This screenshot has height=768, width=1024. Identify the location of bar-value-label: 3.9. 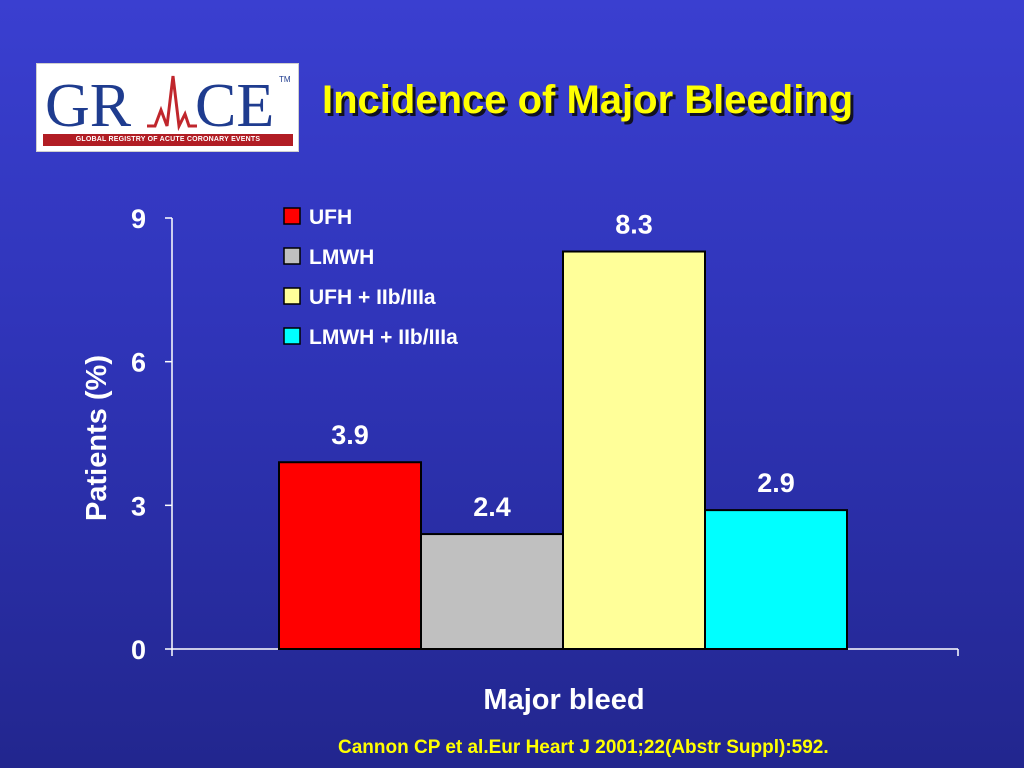
(350, 435).